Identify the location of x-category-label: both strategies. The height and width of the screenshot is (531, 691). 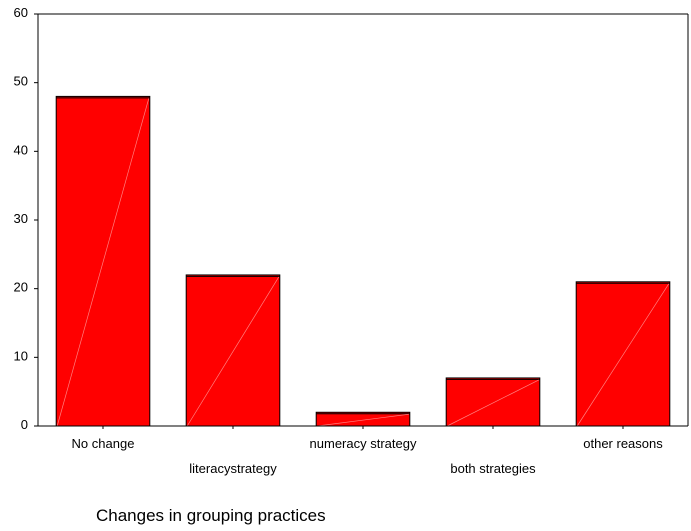
(493, 468).